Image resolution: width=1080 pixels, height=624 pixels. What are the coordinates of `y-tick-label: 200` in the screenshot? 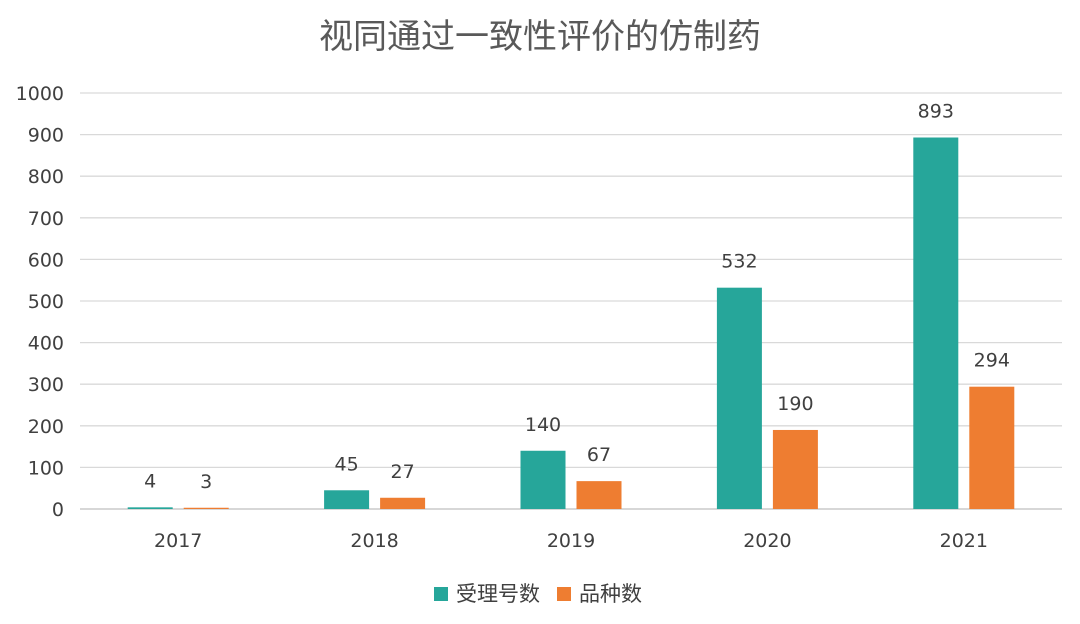 It's located at (46, 427).